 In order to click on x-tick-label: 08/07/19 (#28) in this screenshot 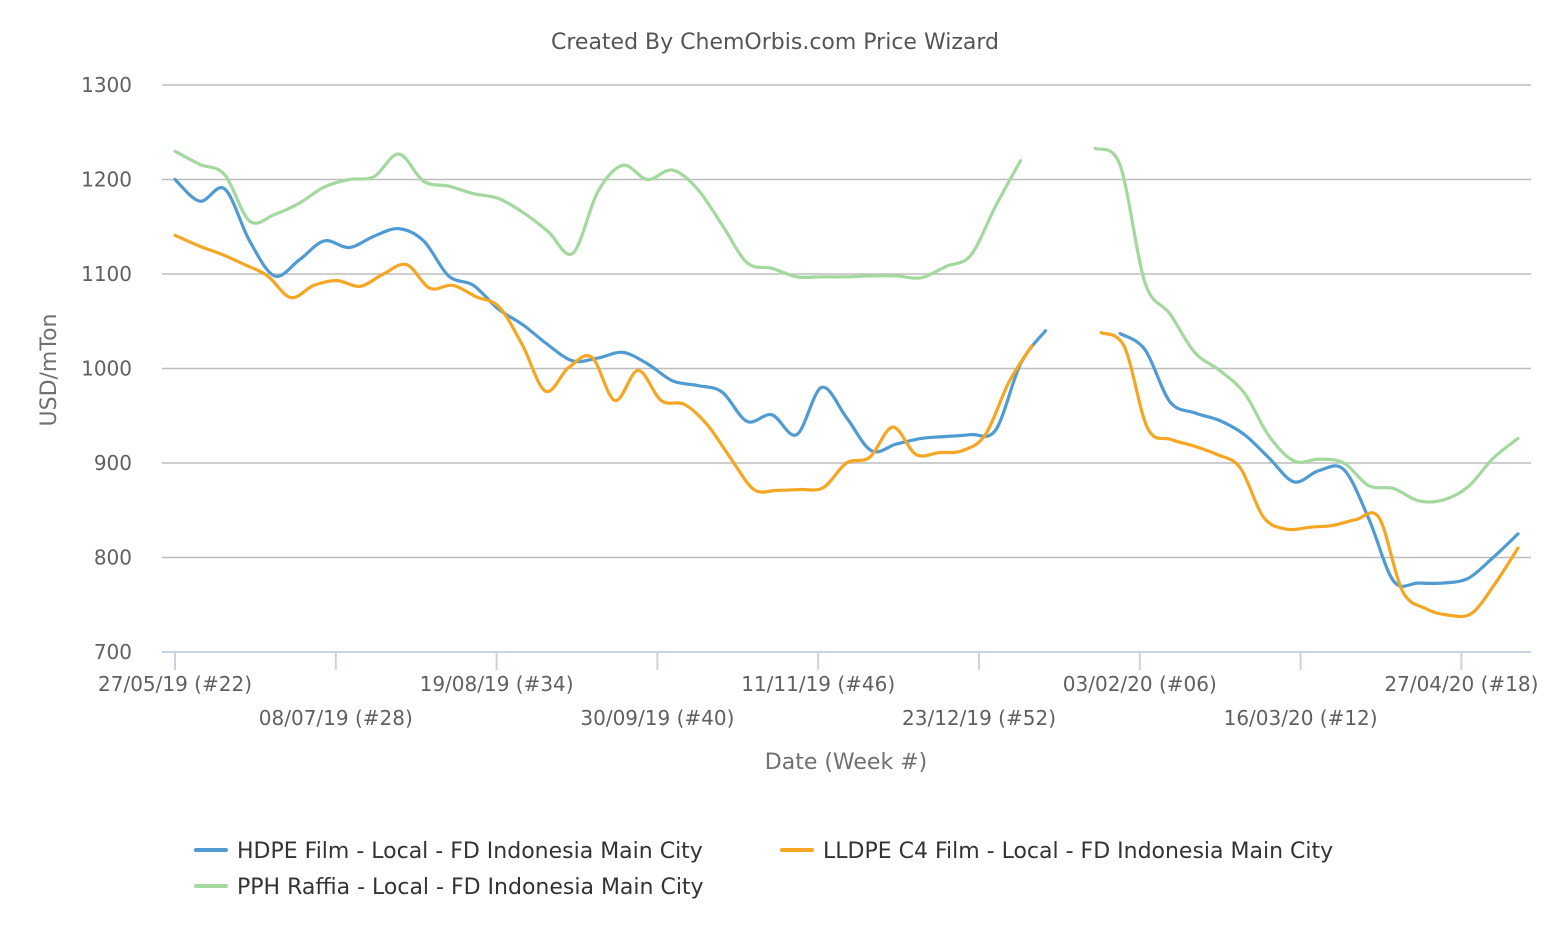, I will do `click(336, 718)`.